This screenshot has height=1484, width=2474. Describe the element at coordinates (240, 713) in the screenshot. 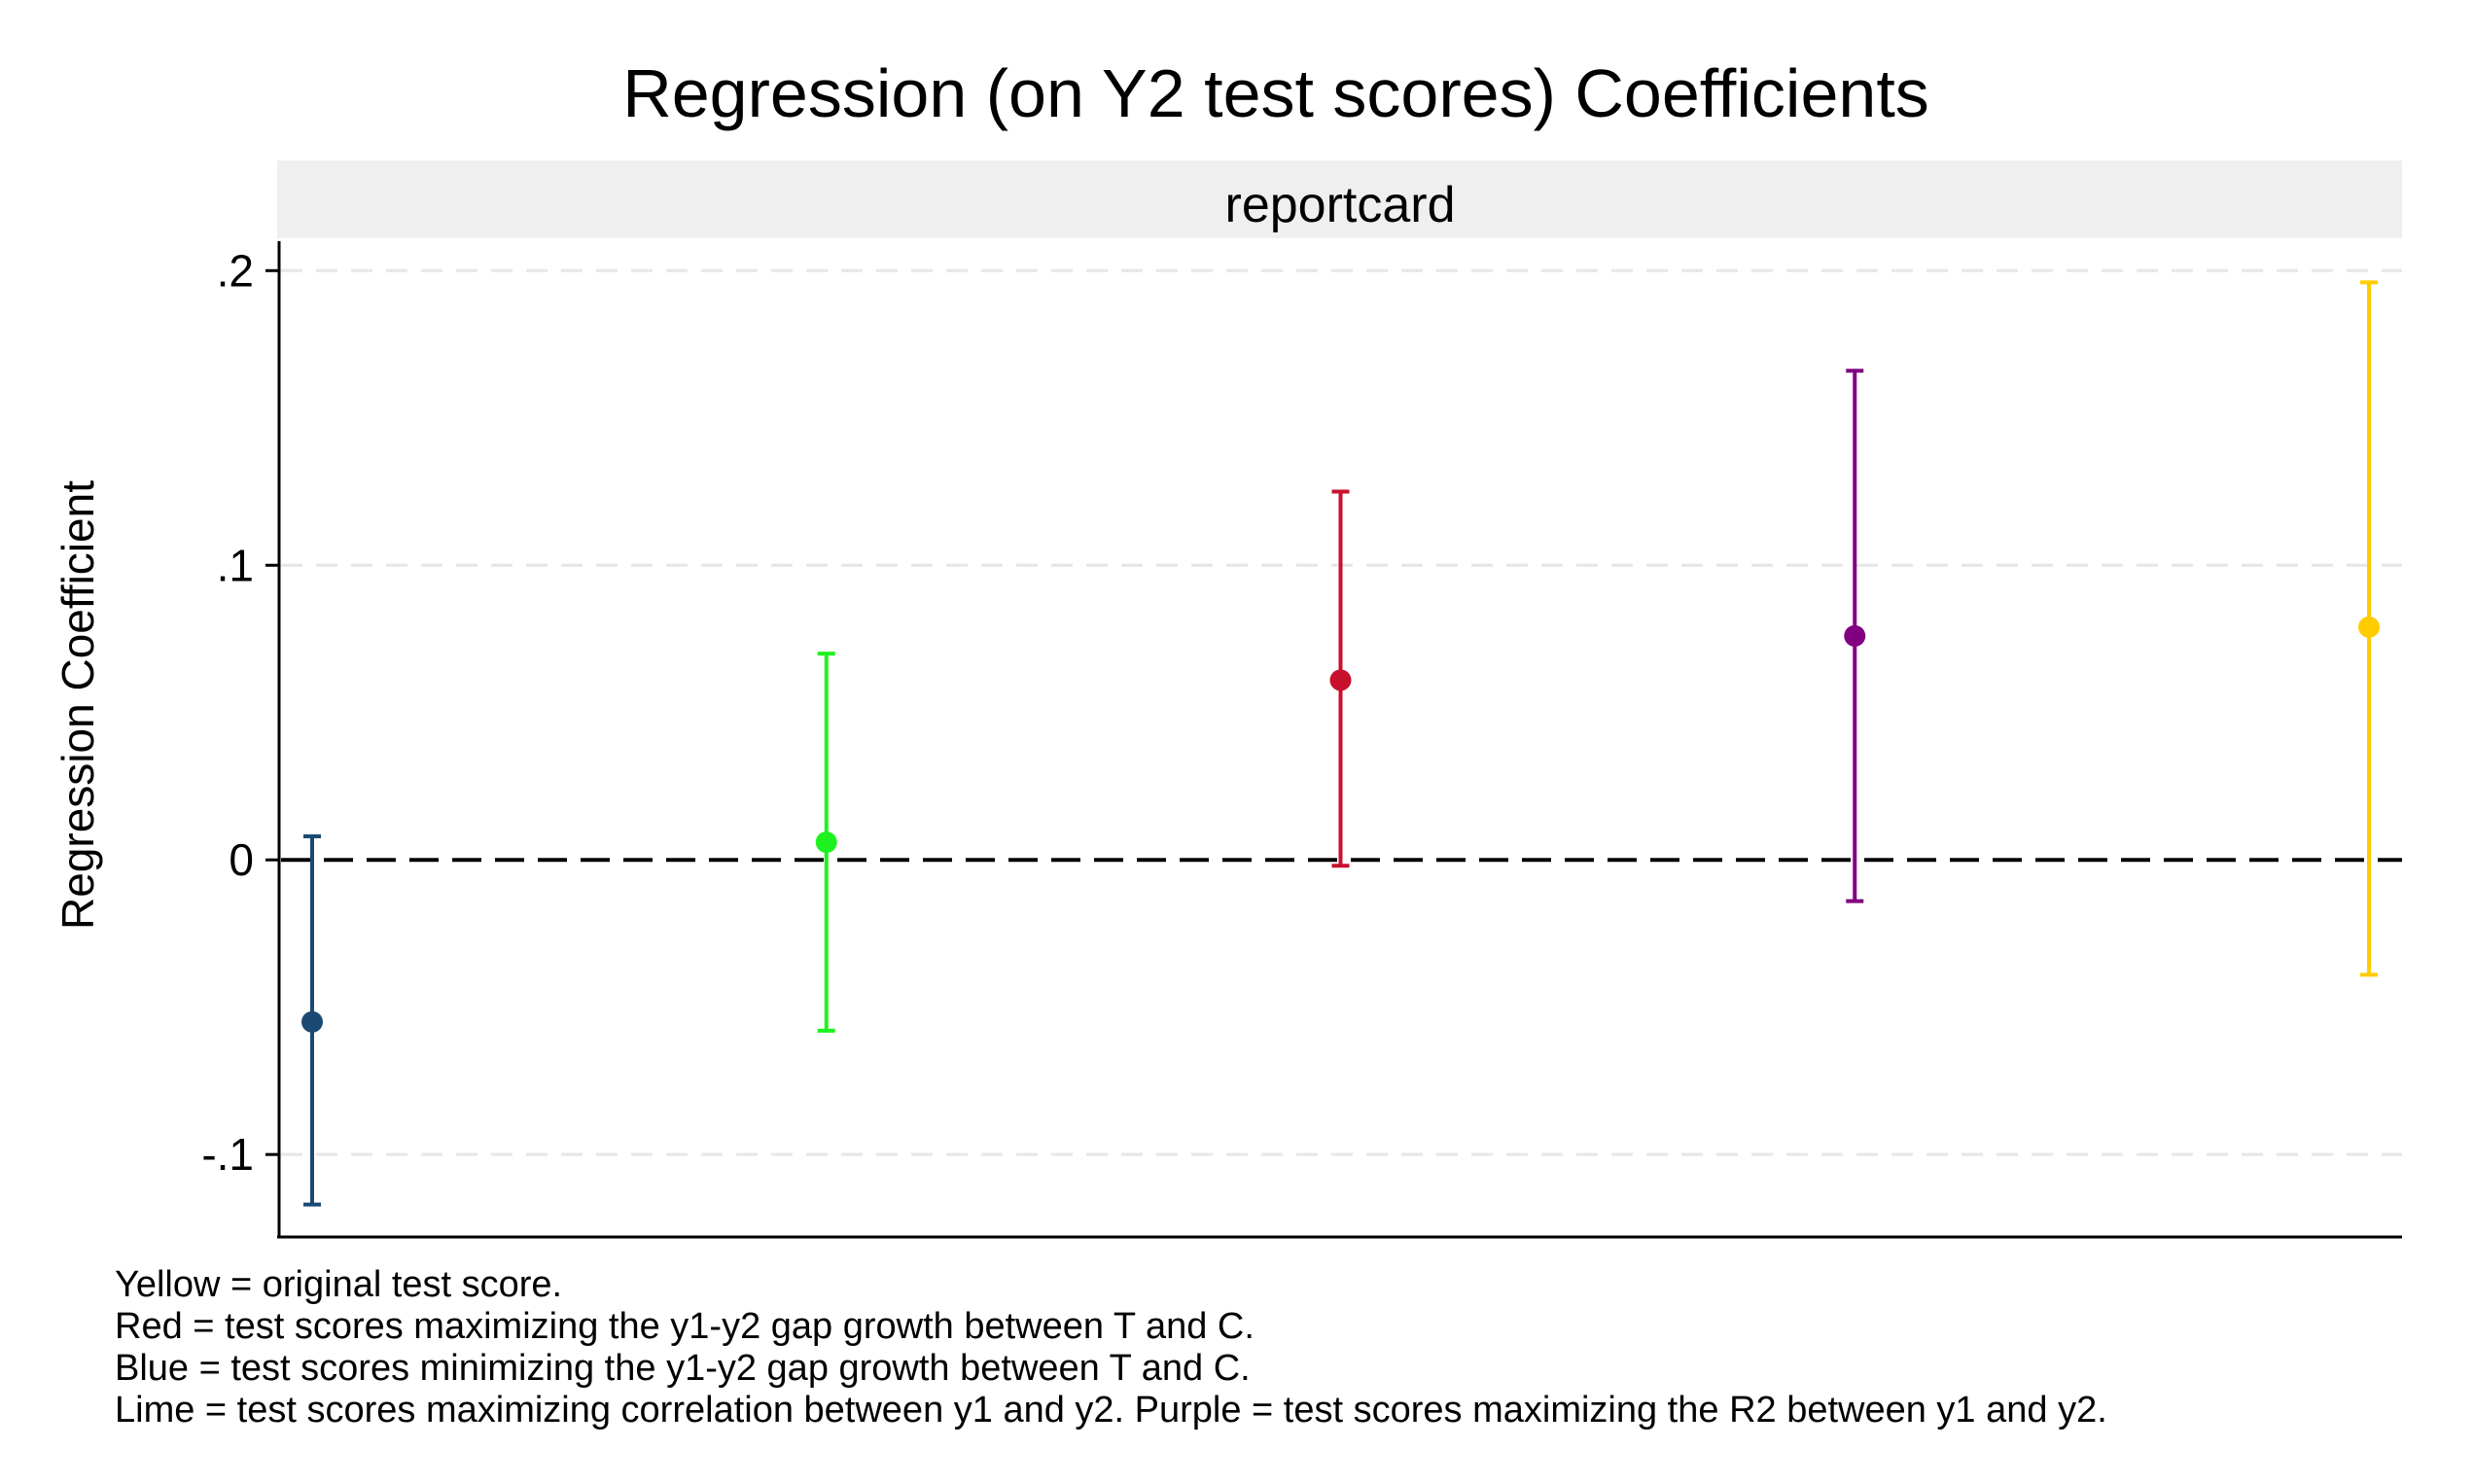

I see `y-ticks: .2 .1 0 -.1` at that location.